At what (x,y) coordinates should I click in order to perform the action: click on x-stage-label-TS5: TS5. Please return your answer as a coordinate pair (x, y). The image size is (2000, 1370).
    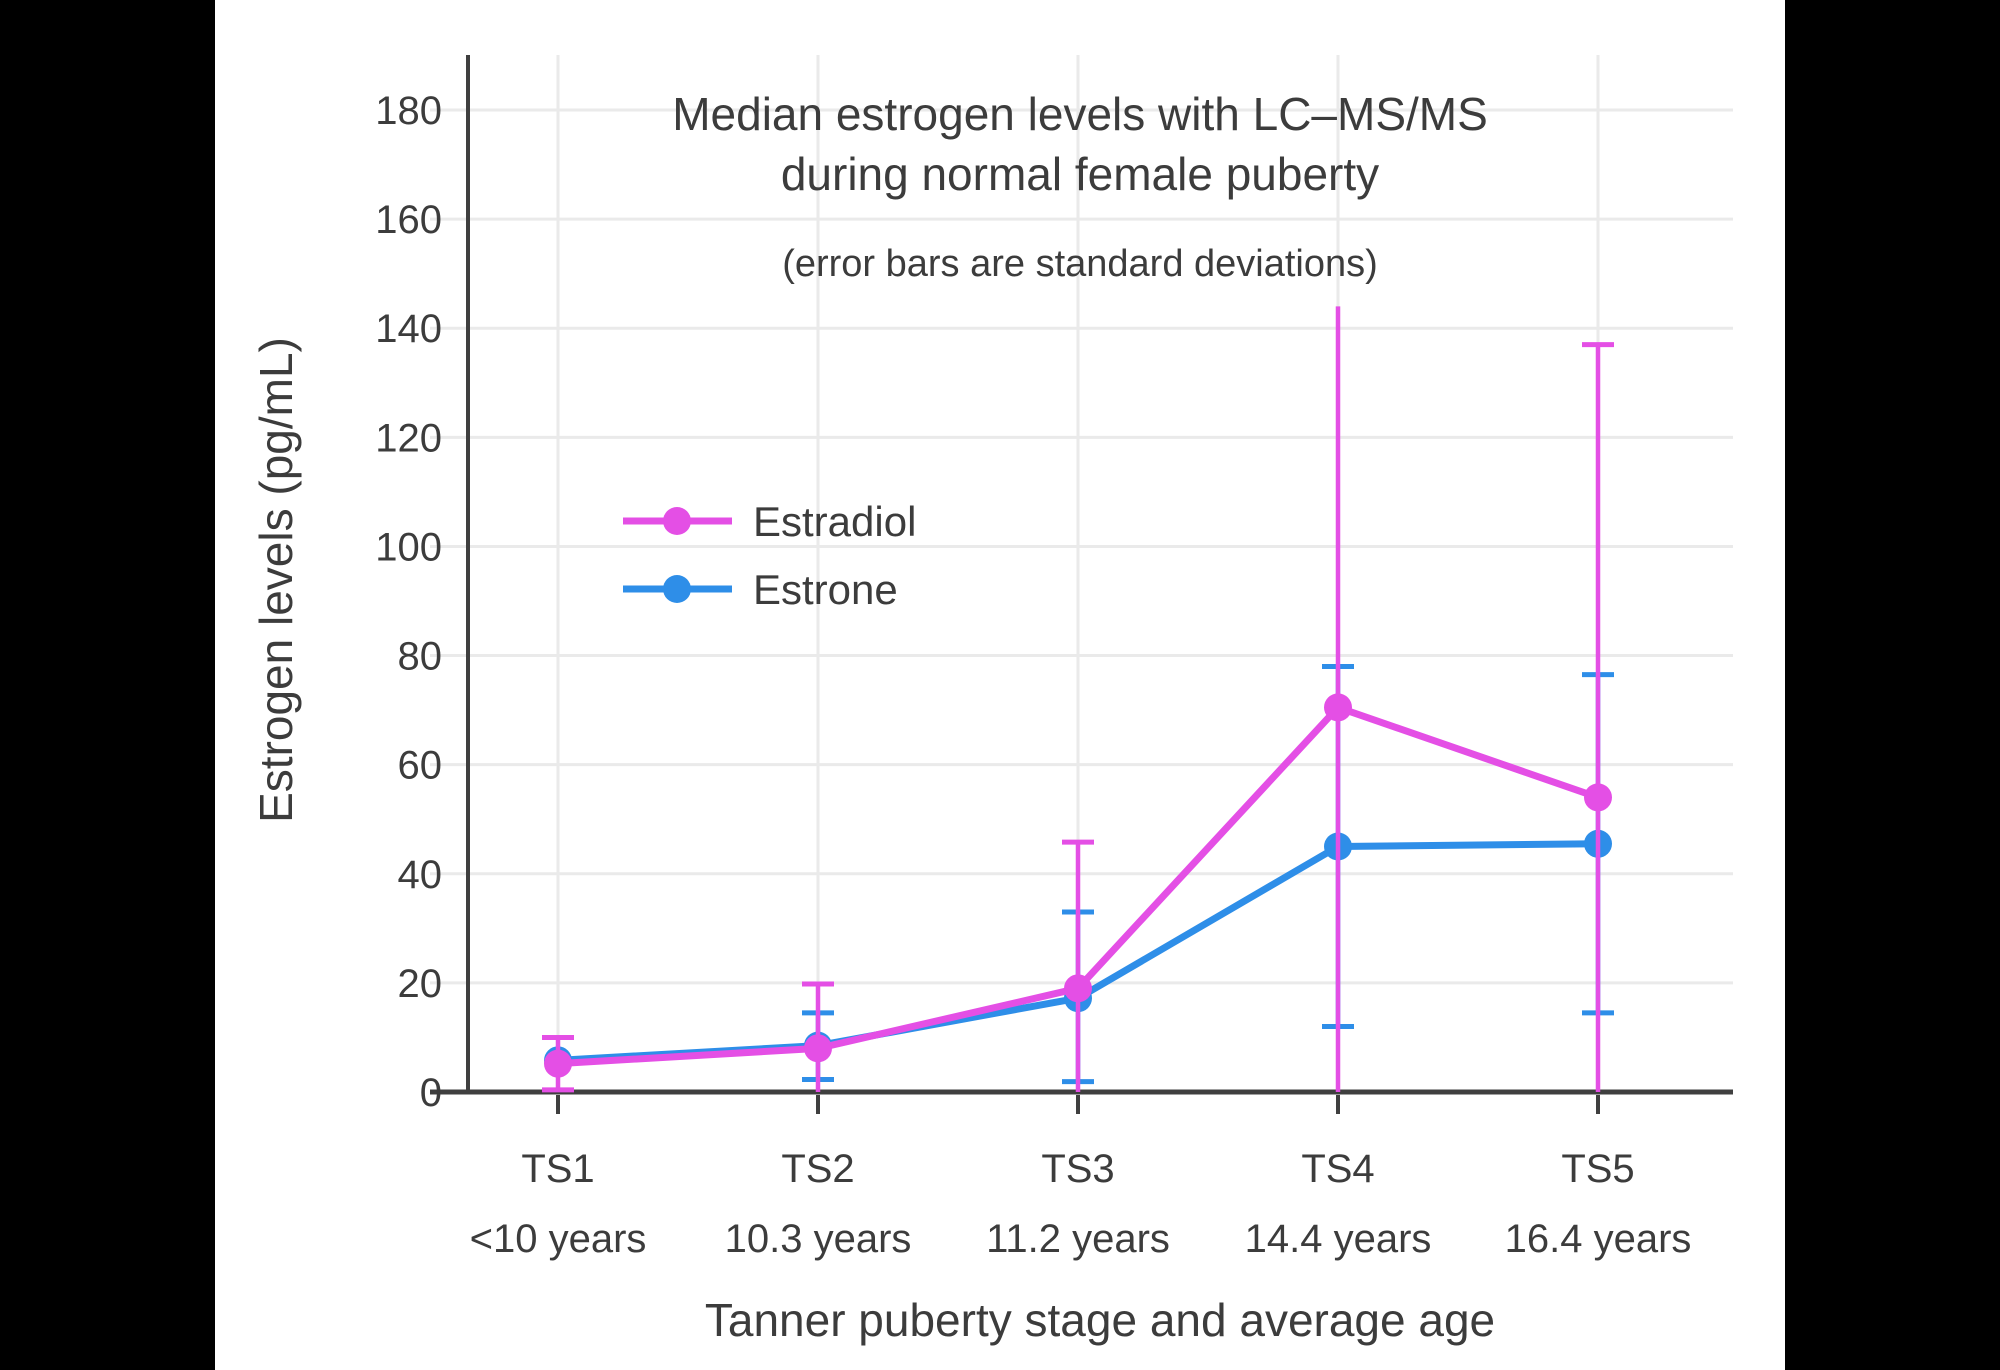
    Looking at the image, I should click on (1597, 1169).